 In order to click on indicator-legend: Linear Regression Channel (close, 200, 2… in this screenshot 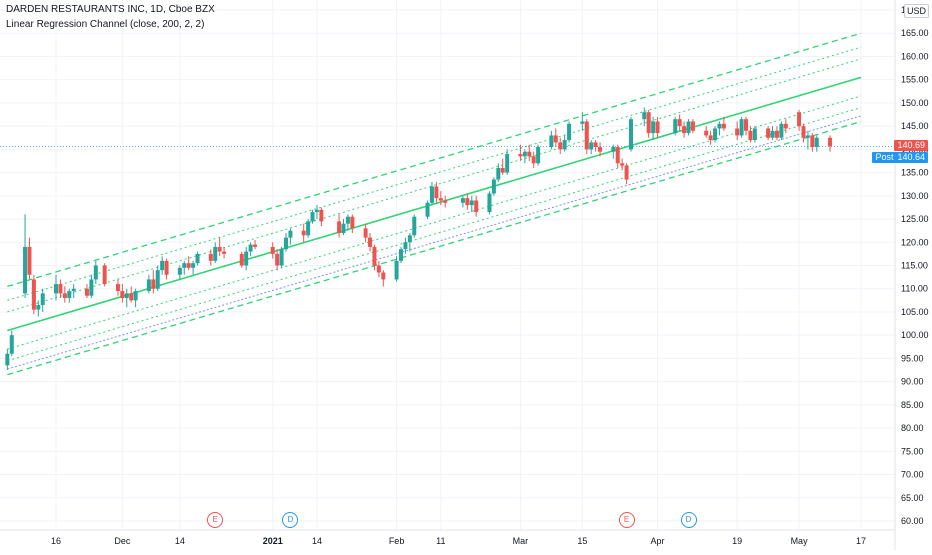, I will do `click(105, 24)`.